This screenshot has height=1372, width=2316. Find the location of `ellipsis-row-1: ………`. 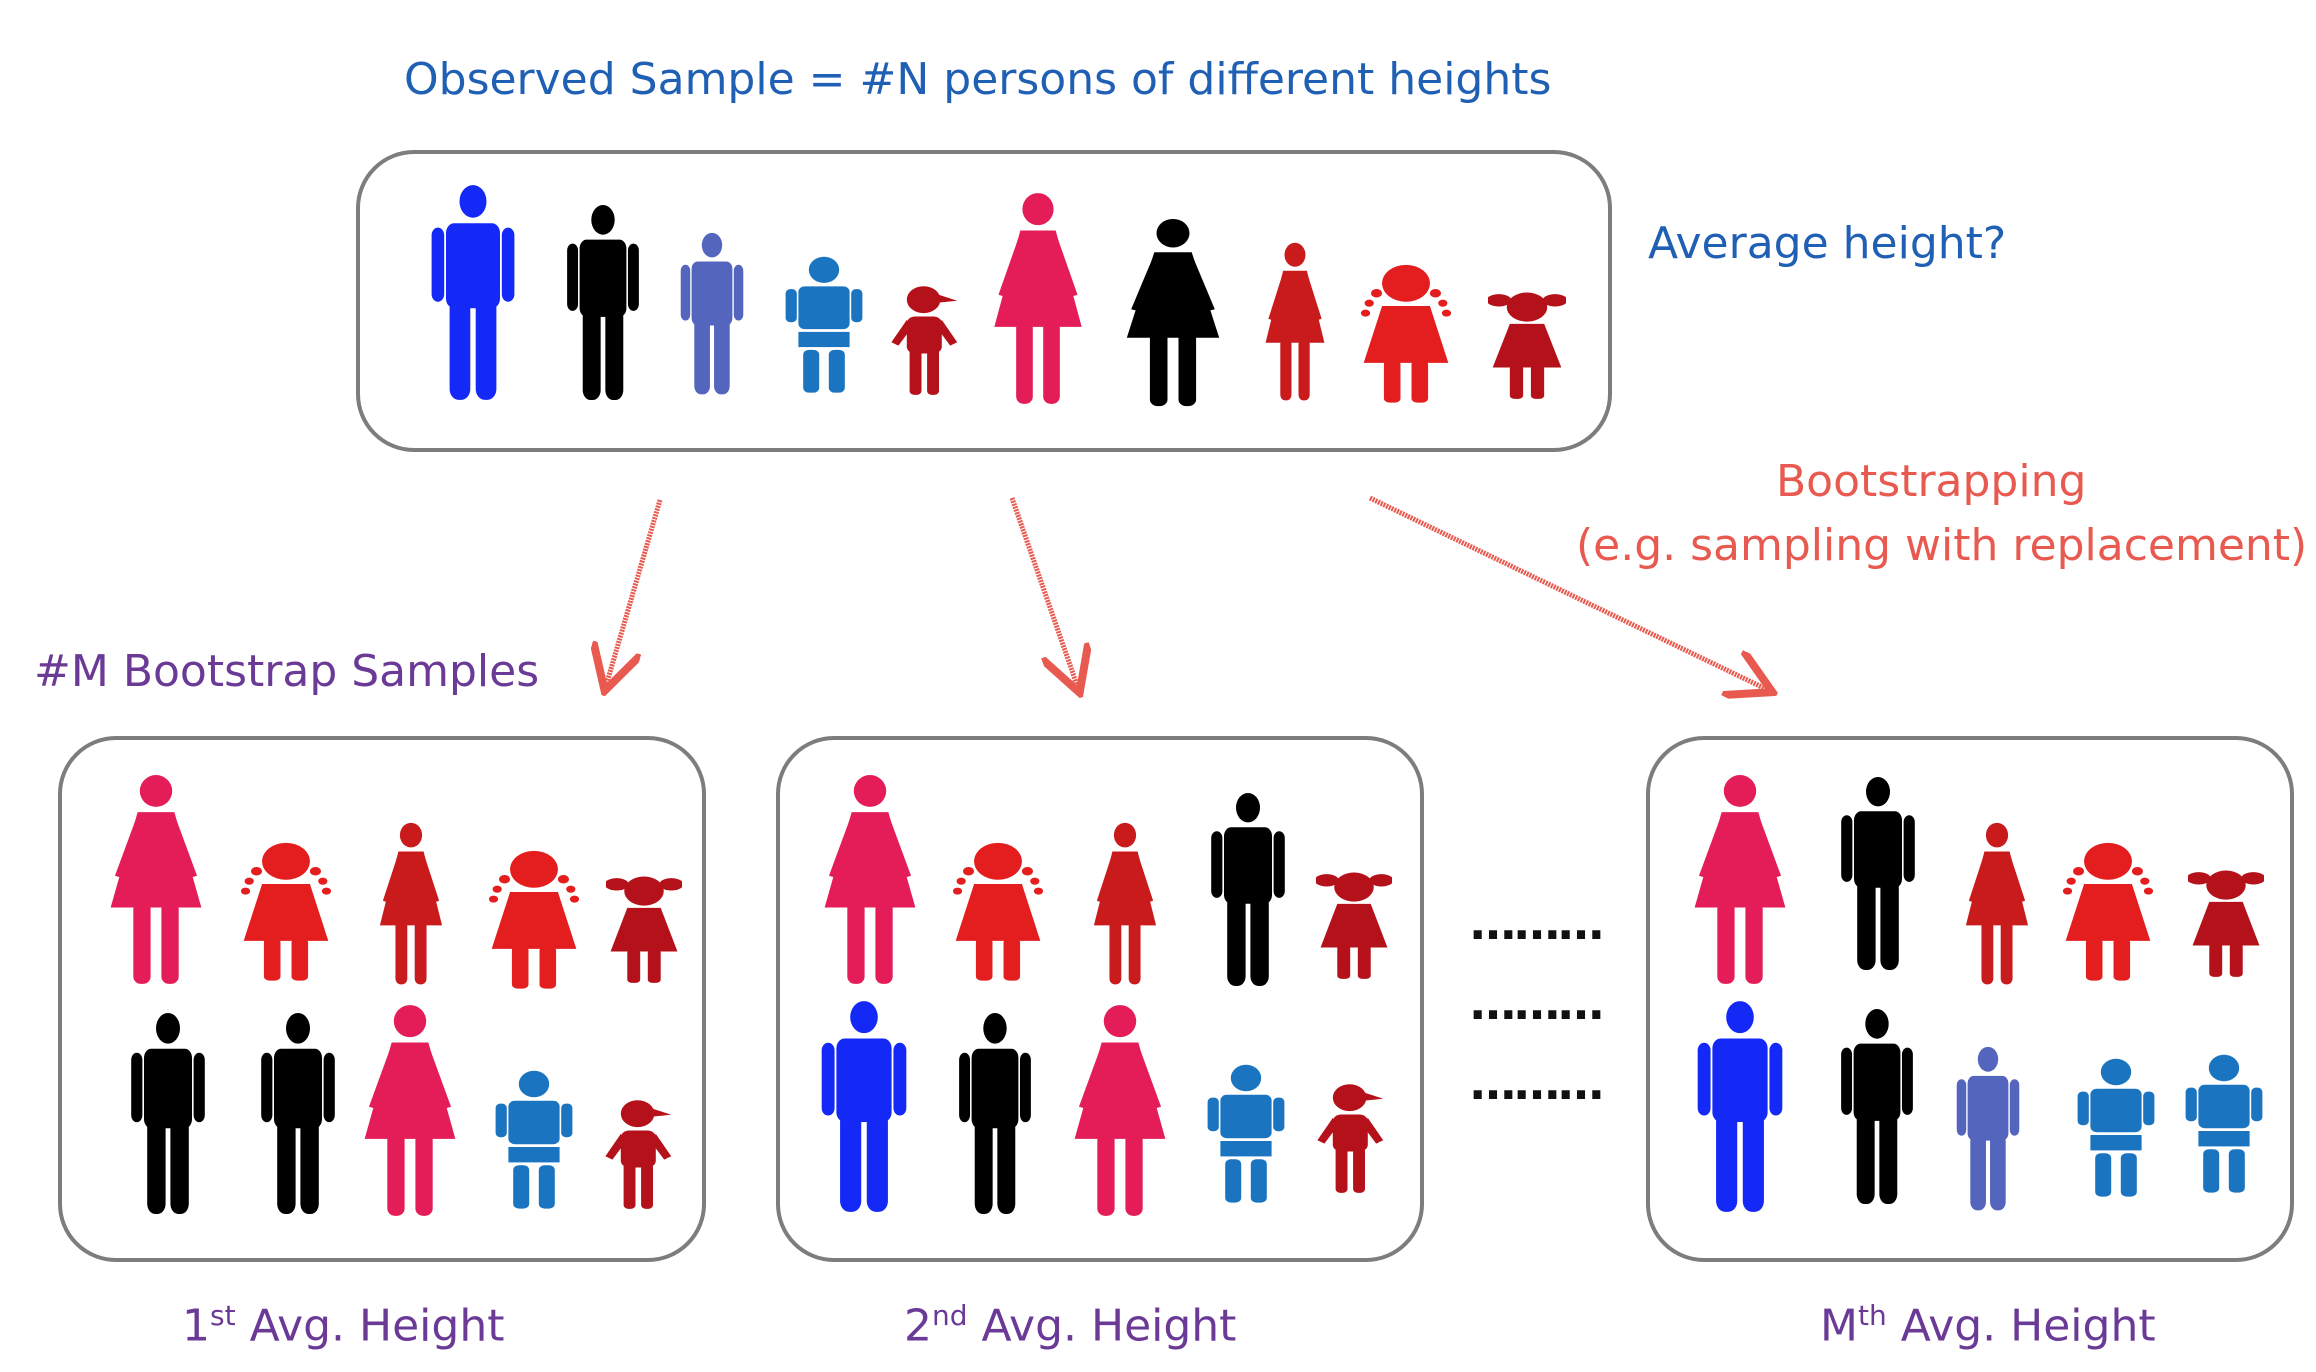

ellipsis-row-1: ……… is located at coordinates (1537, 923).